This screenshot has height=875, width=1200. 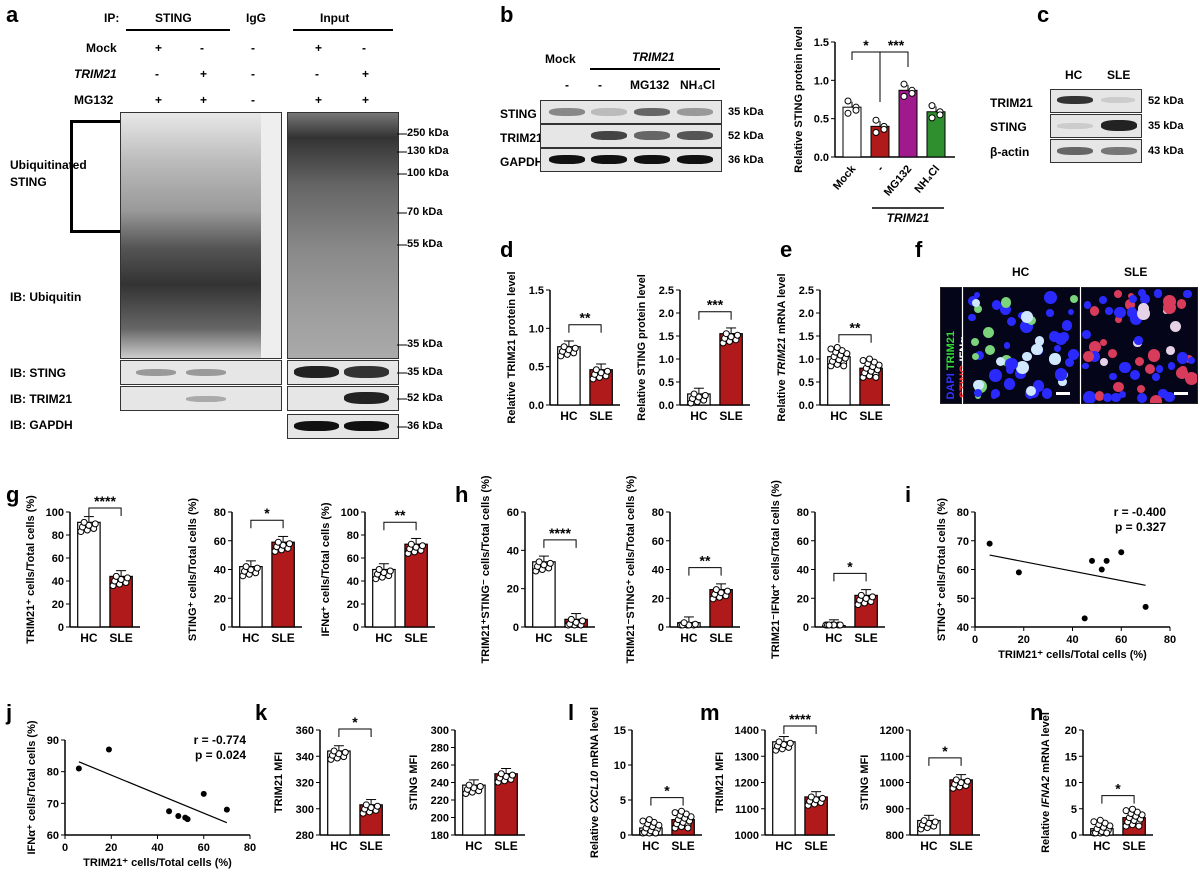 I want to click on x-tick-label: SLE, so click(x=600, y=416).